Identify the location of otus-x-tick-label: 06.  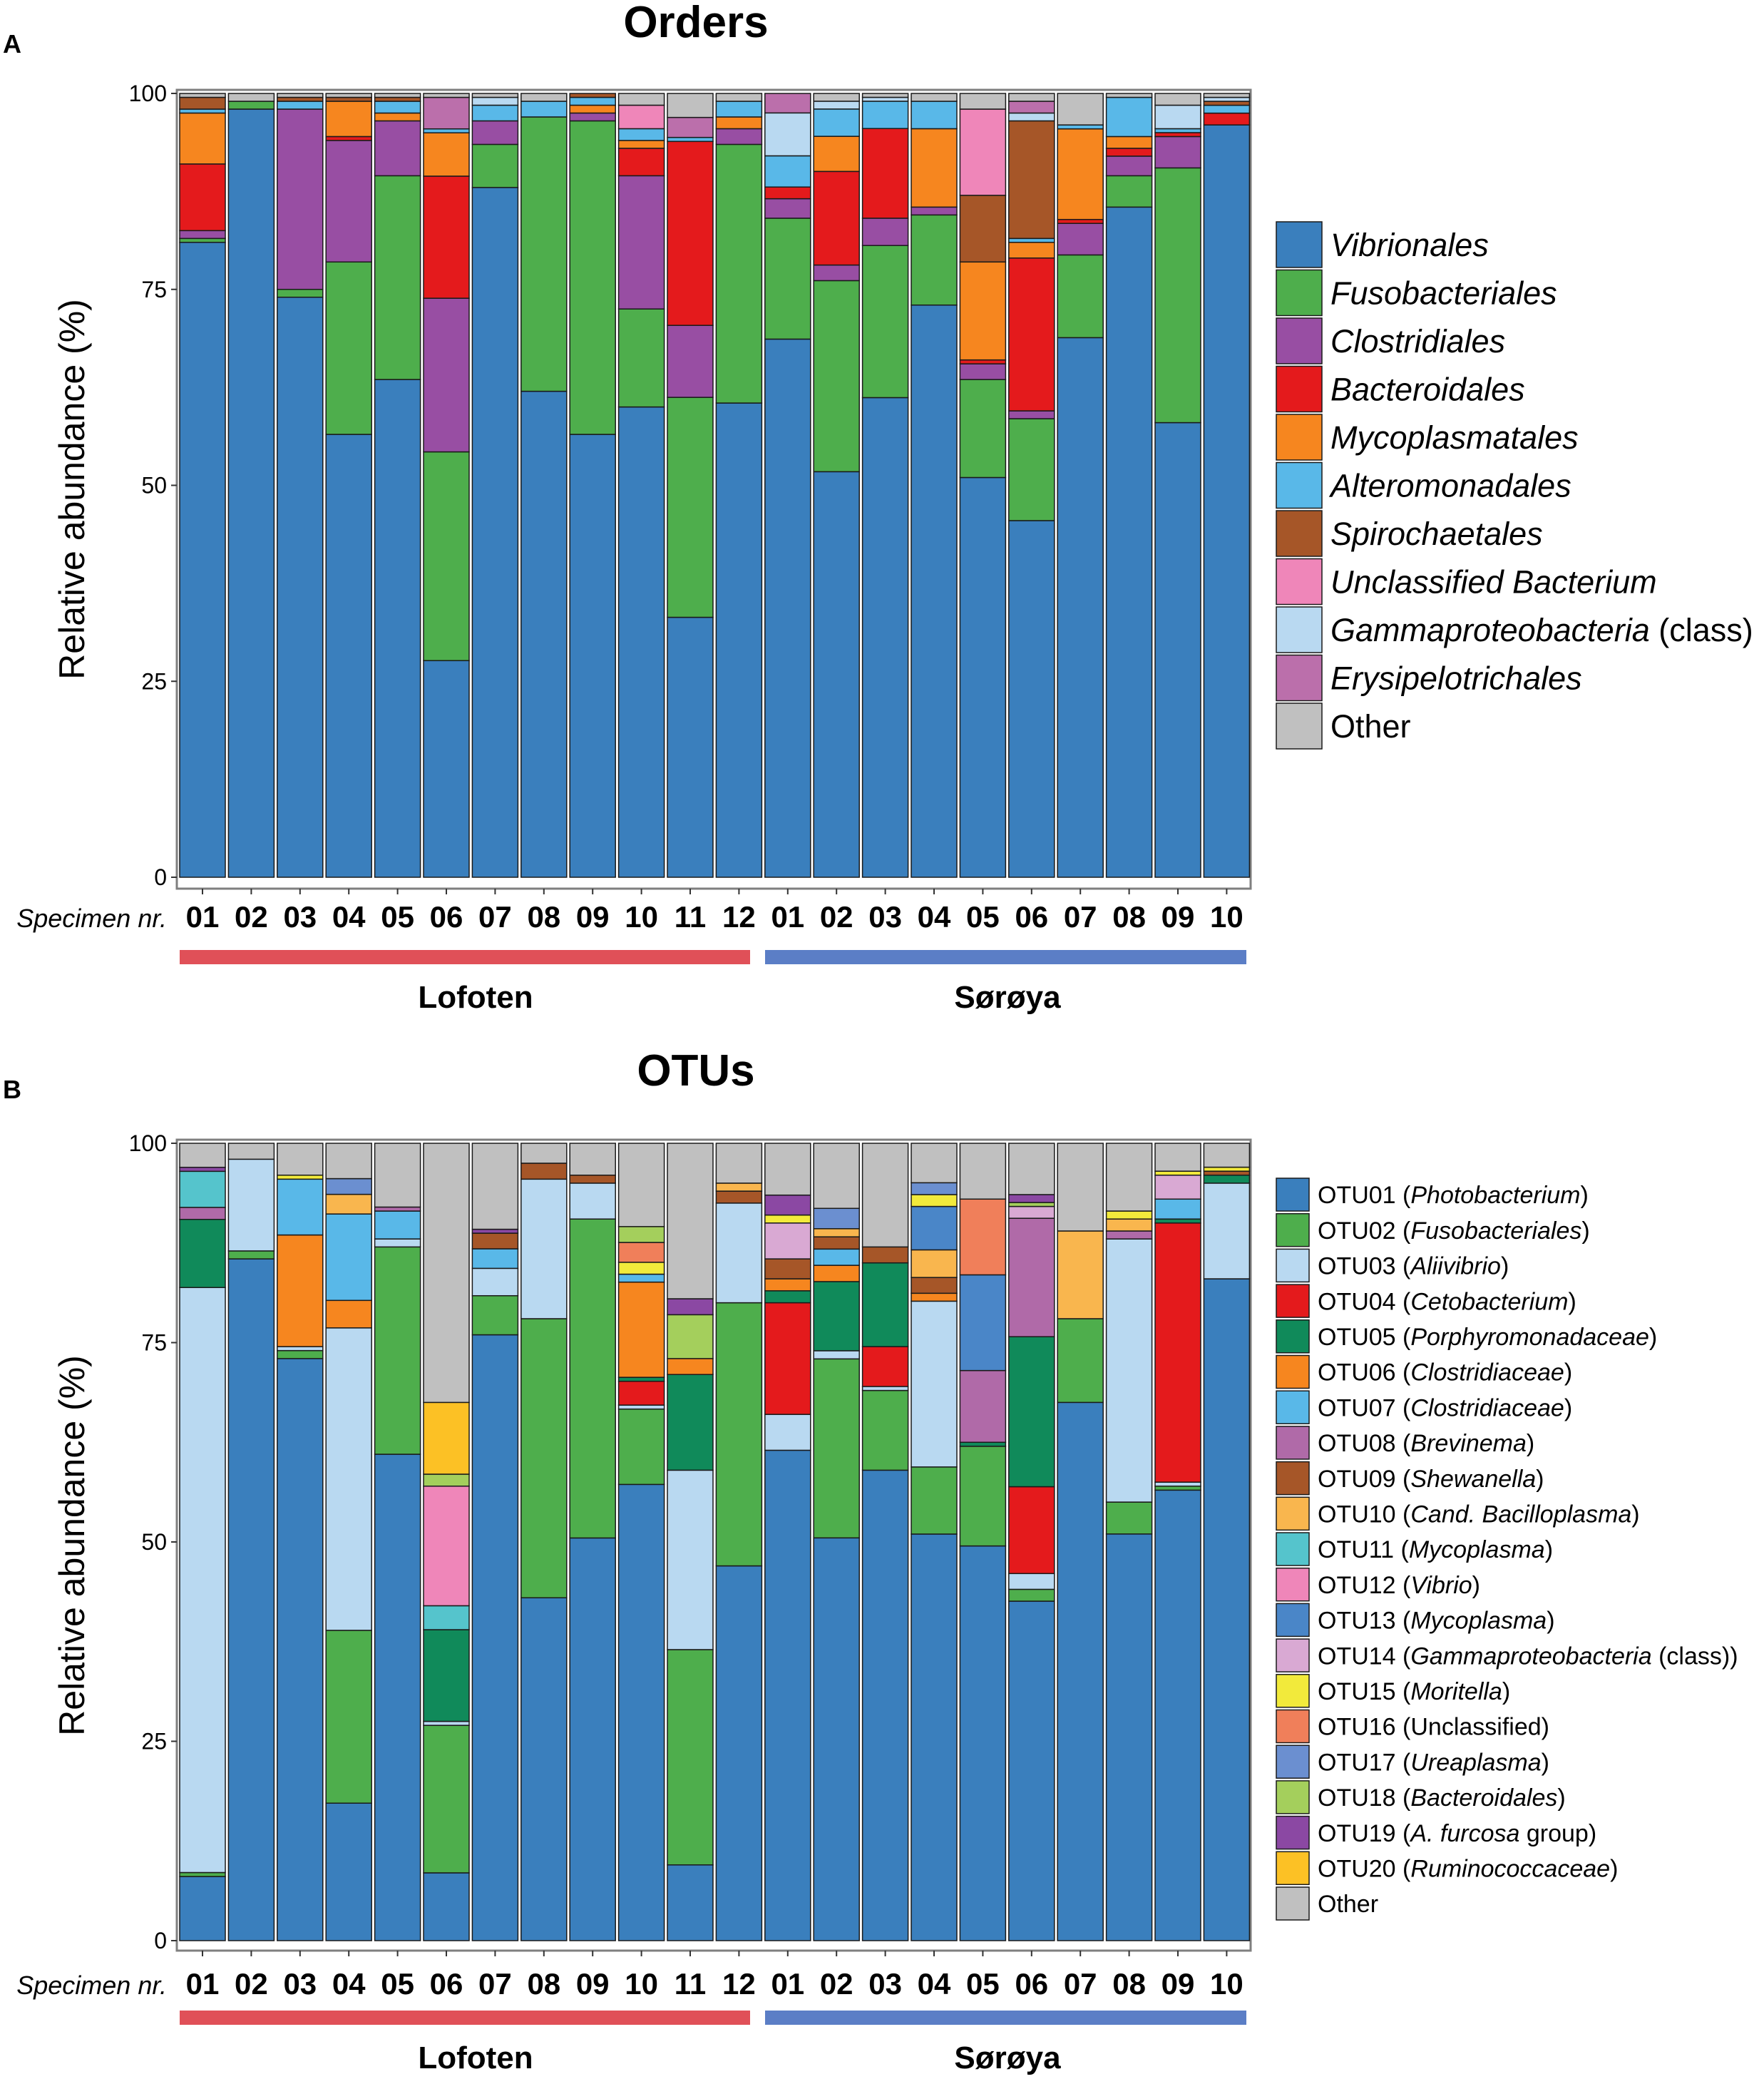
(446, 1984).